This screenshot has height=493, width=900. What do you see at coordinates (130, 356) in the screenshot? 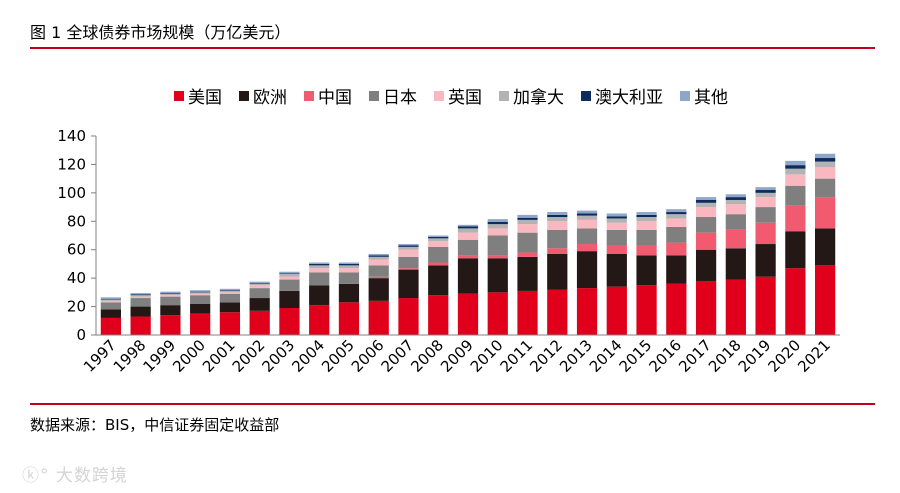
I see `x-tick-label: 1998` at bounding box center [130, 356].